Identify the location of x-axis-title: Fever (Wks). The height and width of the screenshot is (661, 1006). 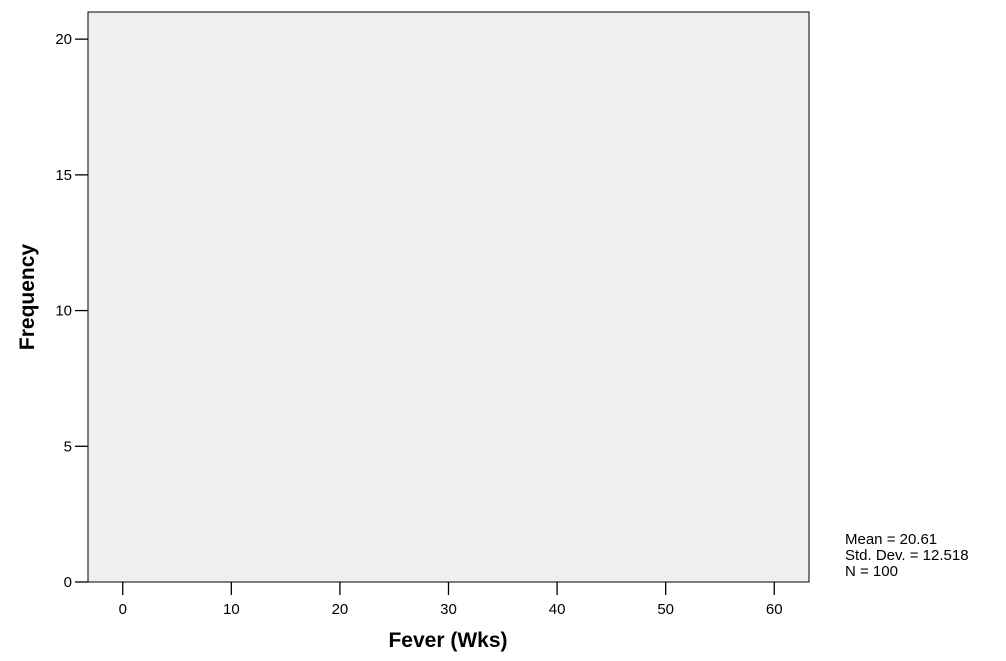
(447, 640).